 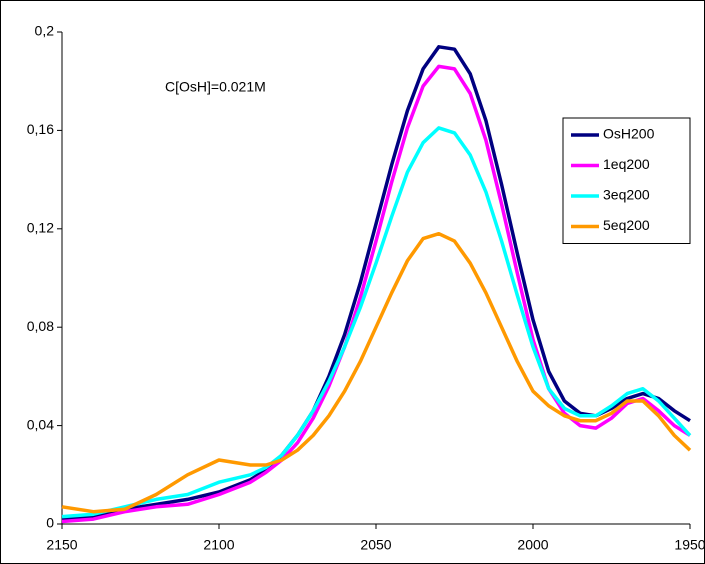 What do you see at coordinates (629, 134) in the screenshot?
I see `legend-label: OsH200` at bounding box center [629, 134].